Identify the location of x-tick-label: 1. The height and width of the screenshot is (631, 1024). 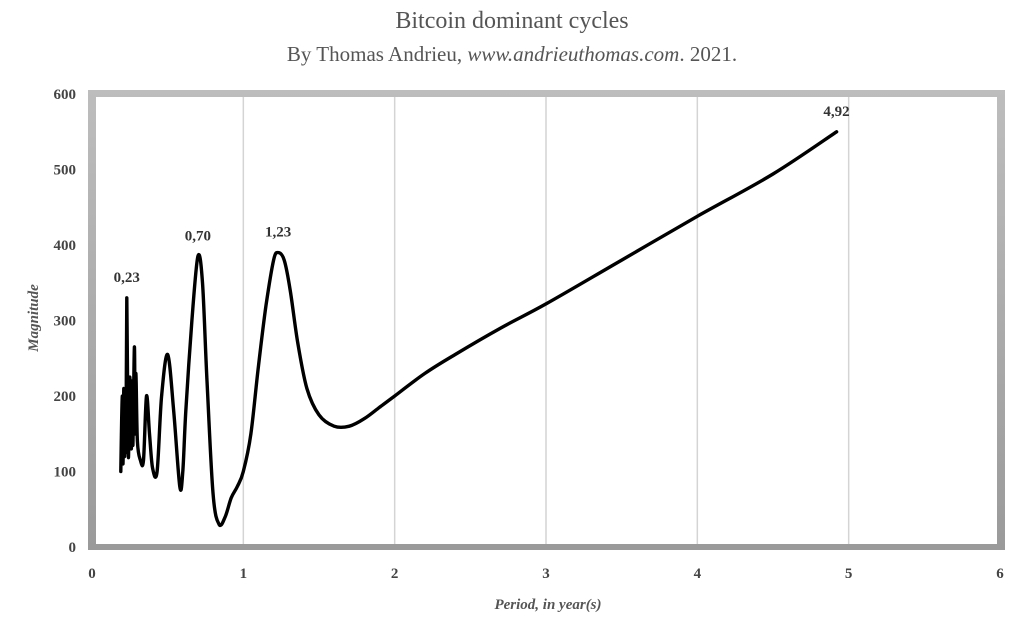
(244, 574).